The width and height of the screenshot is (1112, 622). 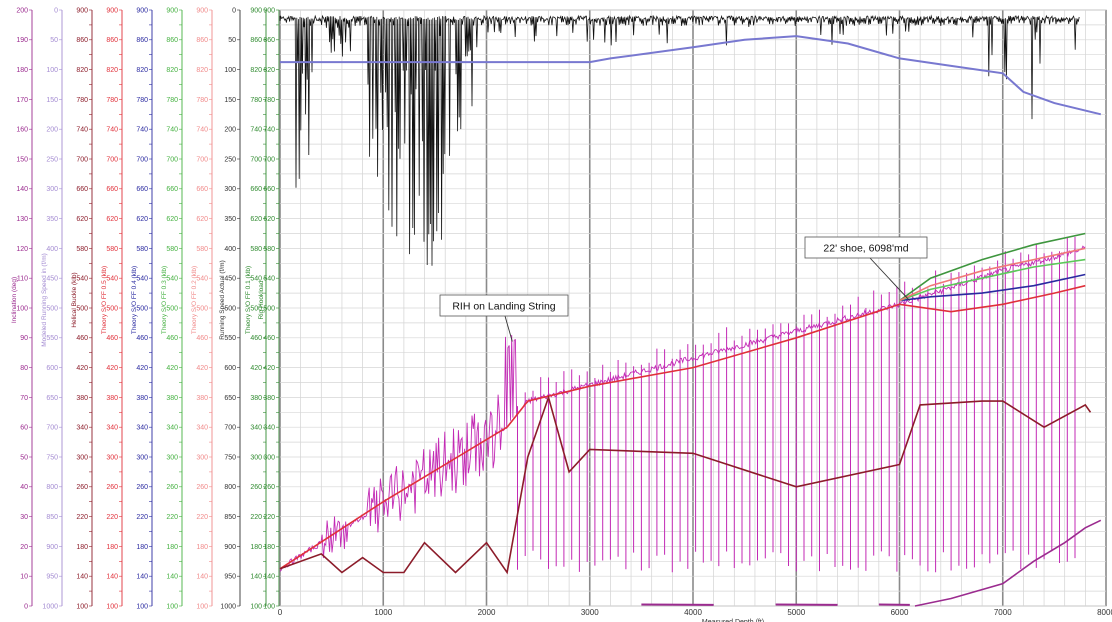 I want to click on x-tick-label: 1000, so click(x=383, y=612).